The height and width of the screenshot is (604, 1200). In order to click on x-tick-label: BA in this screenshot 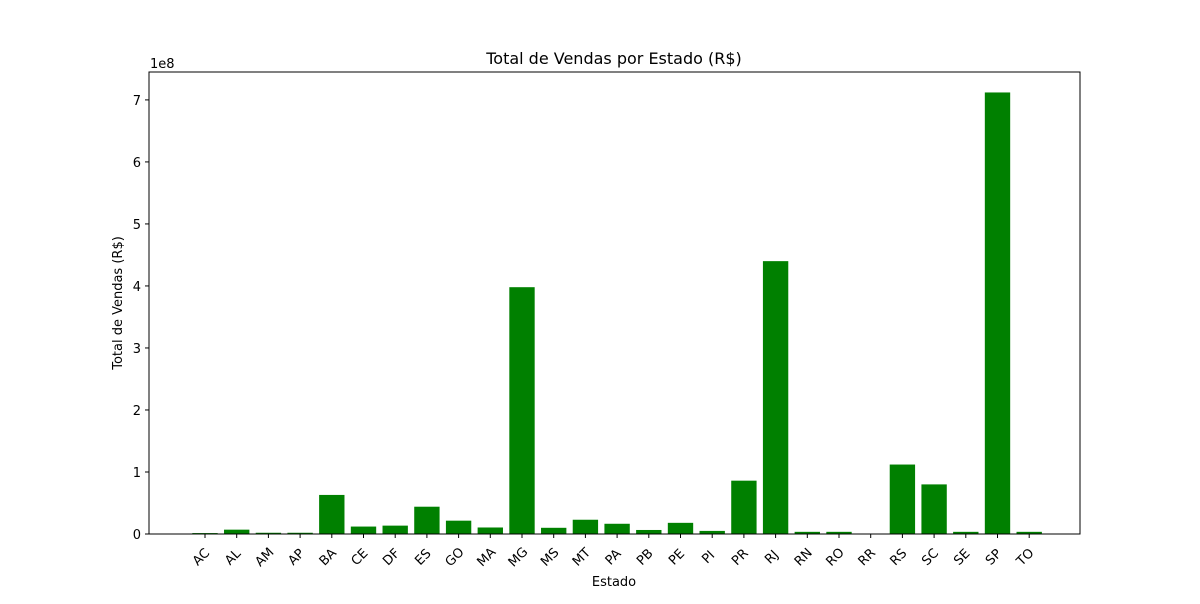, I will do `click(328, 557)`.